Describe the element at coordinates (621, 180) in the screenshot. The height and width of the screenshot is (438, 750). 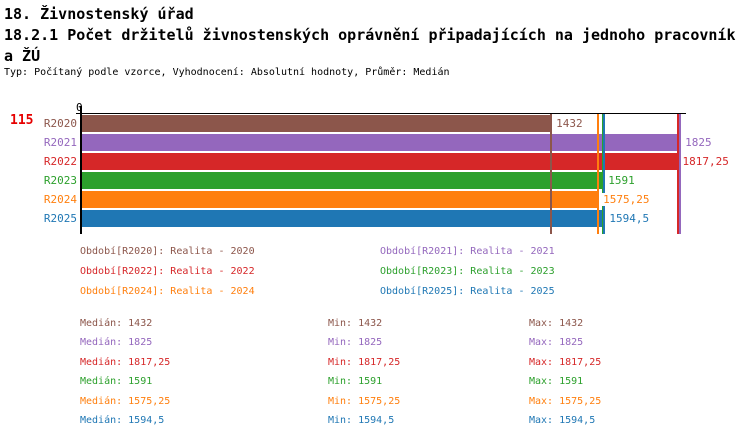
I see `bar-value-label-R2023: 1591` at that location.